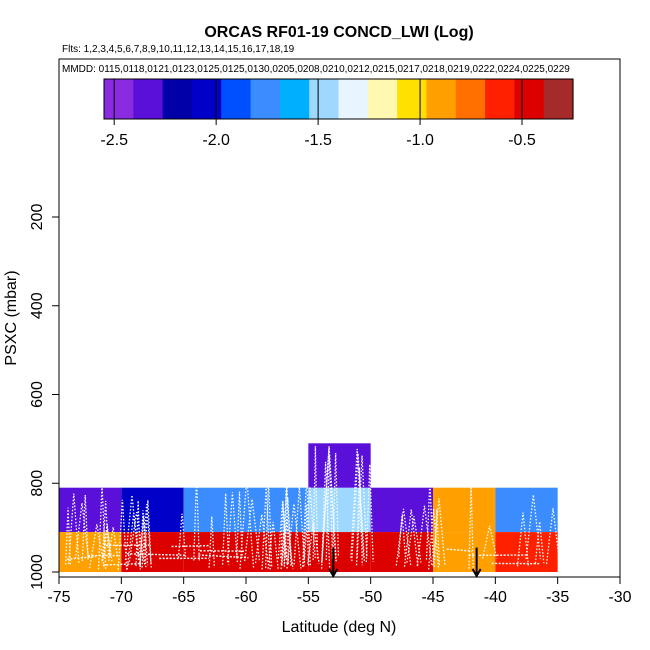  What do you see at coordinates (318, 140) in the screenshot?
I see `colorbar-tick-label: -1.5` at bounding box center [318, 140].